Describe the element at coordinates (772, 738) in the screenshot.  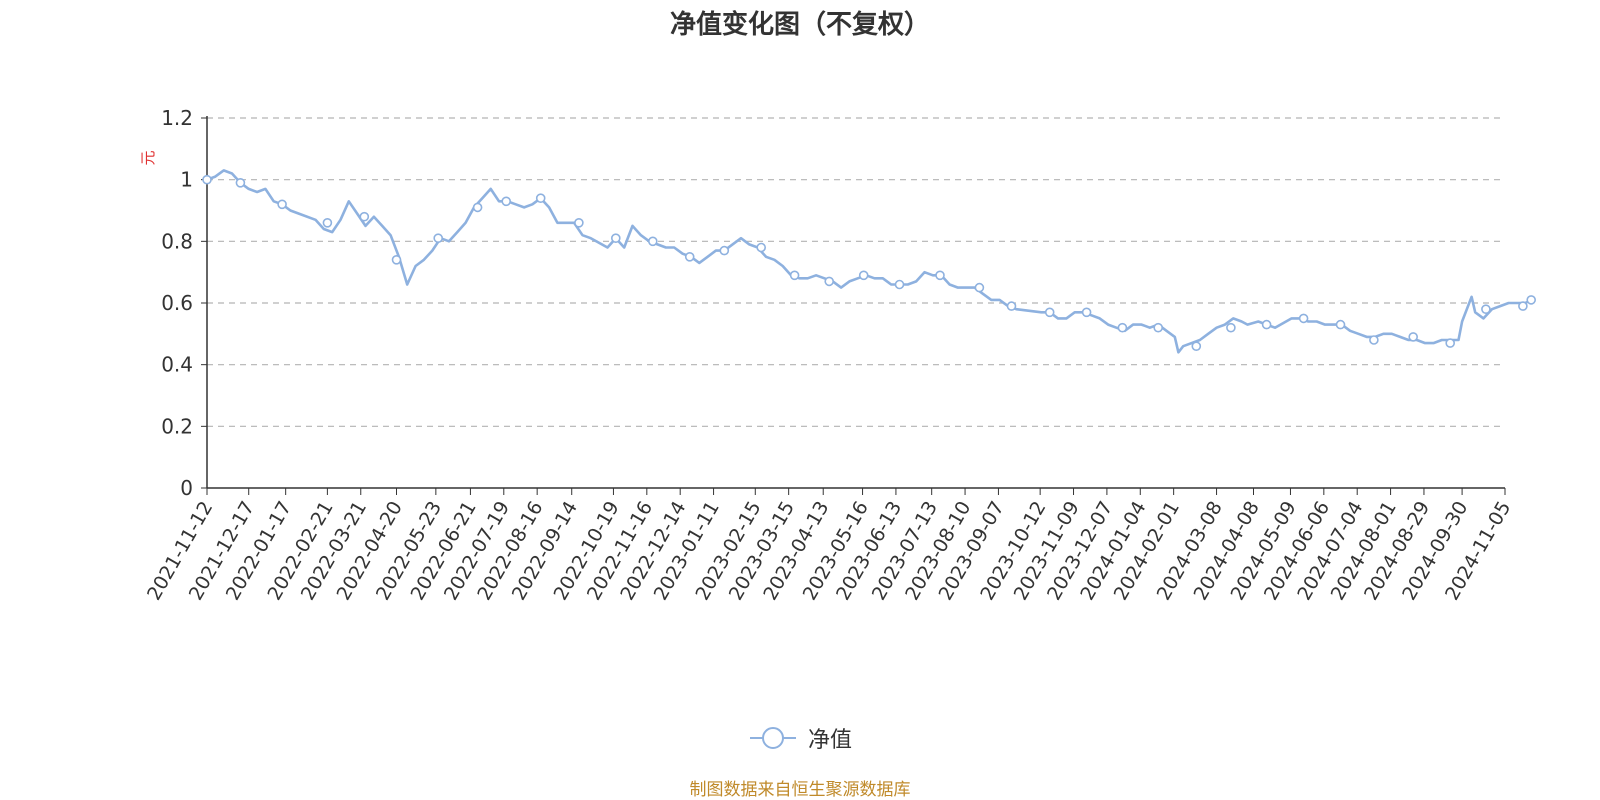
I see `legend-line-circle-icon` at that location.